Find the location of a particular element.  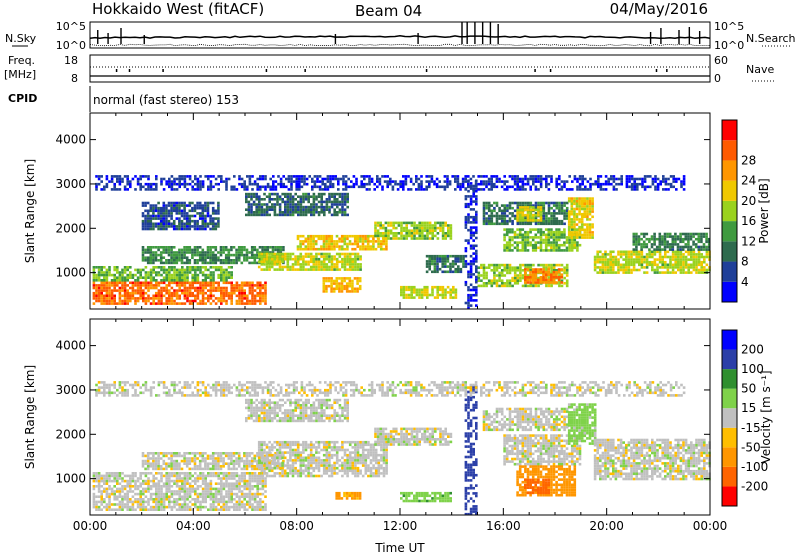

noise-tick-top-right: 10^5 is located at coordinates (729, 26).